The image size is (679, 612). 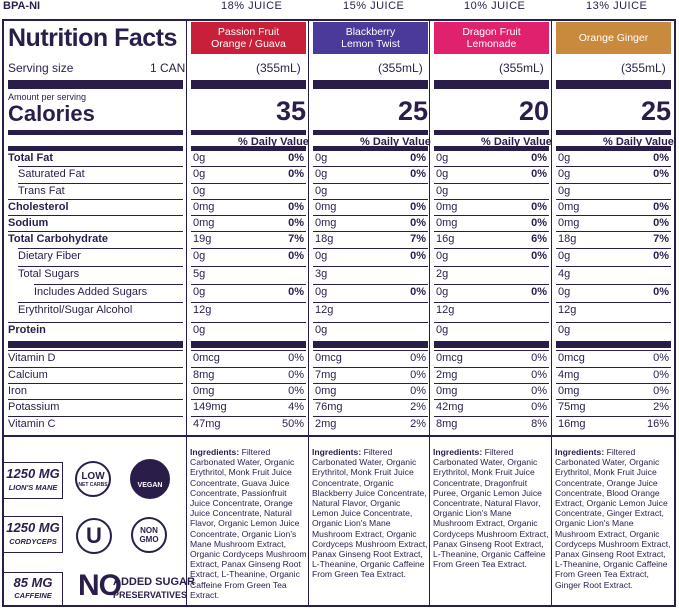 I want to click on ingredients-heading: Ingredients:, so click(x=215, y=452).